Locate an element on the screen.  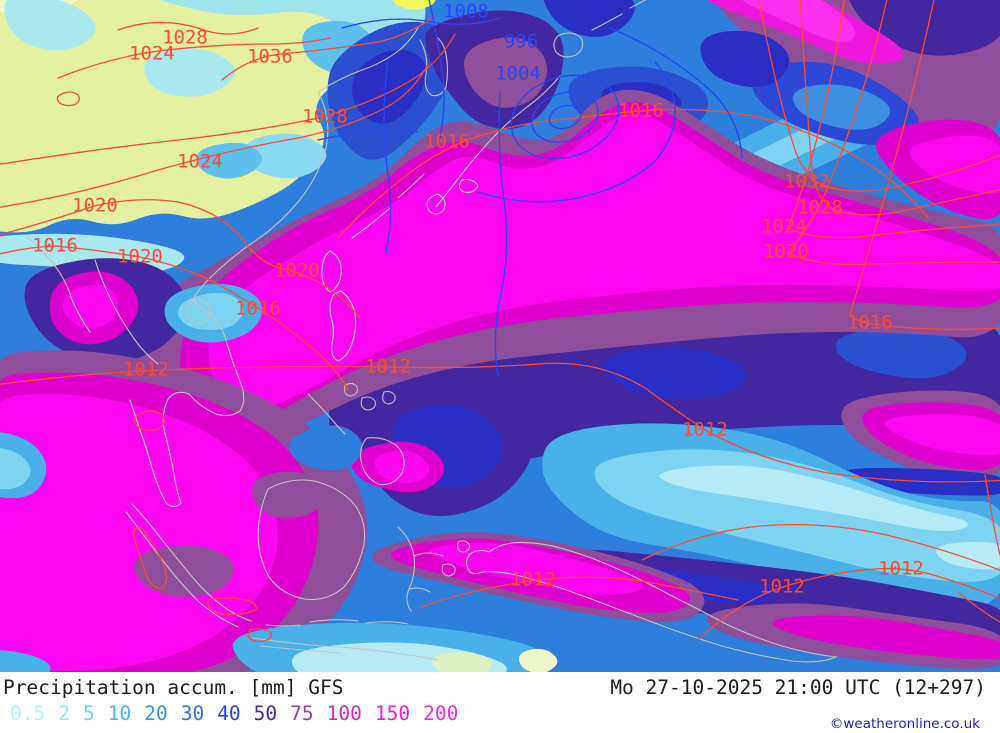
isobar-label: 1032 is located at coordinates (807, 182).